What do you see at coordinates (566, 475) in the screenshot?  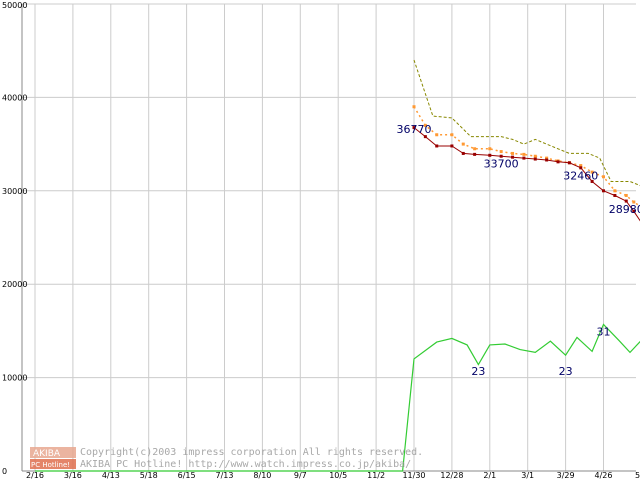 I see `x-tick-label: 3/29` at bounding box center [566, 475].